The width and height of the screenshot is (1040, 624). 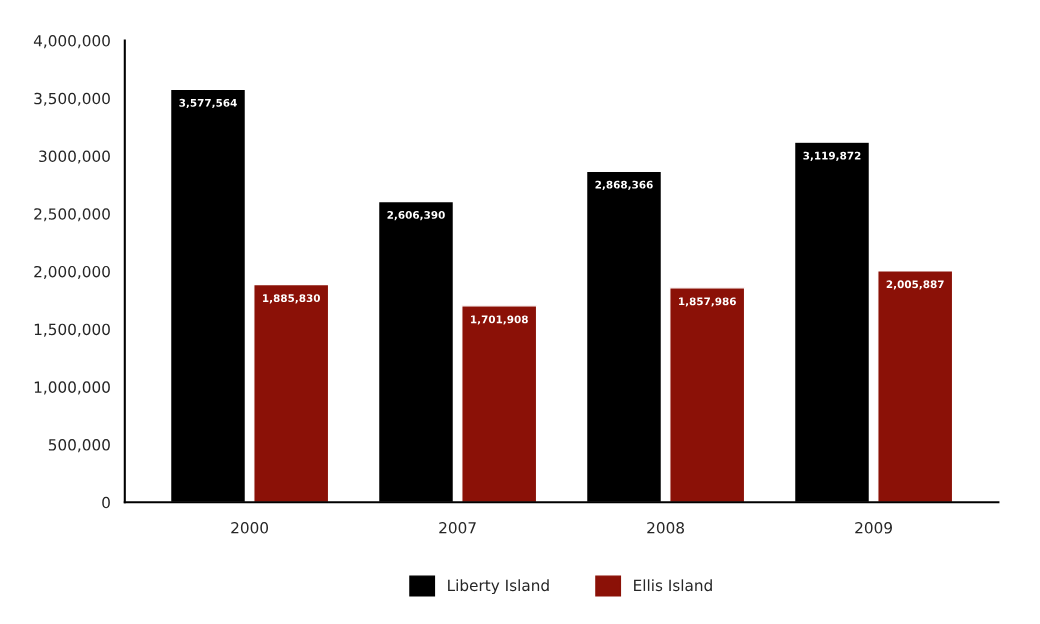 What do you see at coordinates (250, 528) in the screenshot?
I see `x-tick-label: 2000` at bounding box center [250, 528].